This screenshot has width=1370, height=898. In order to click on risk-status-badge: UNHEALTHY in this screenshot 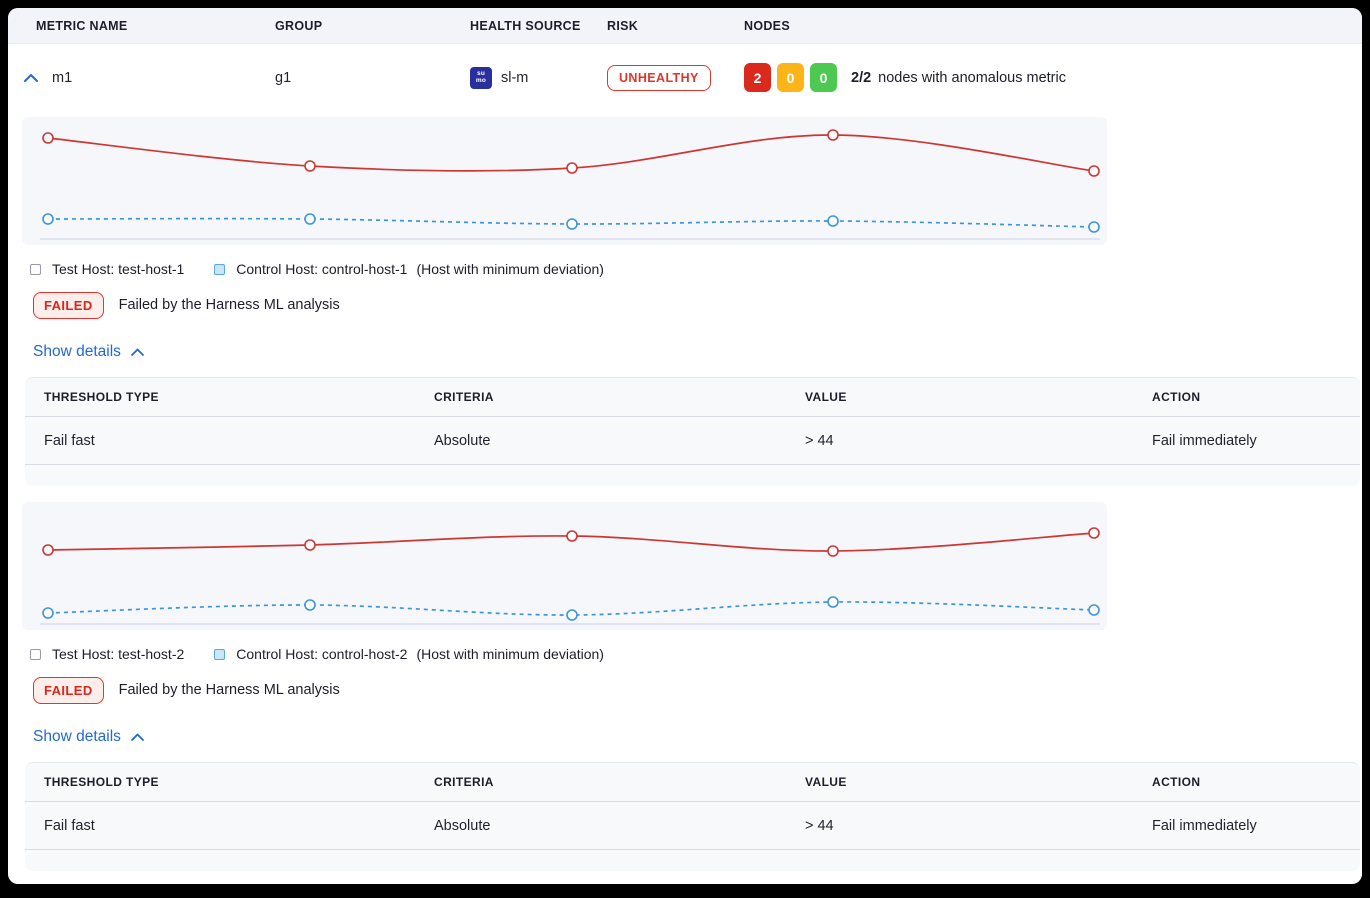, I will do `click(659, 77)`.